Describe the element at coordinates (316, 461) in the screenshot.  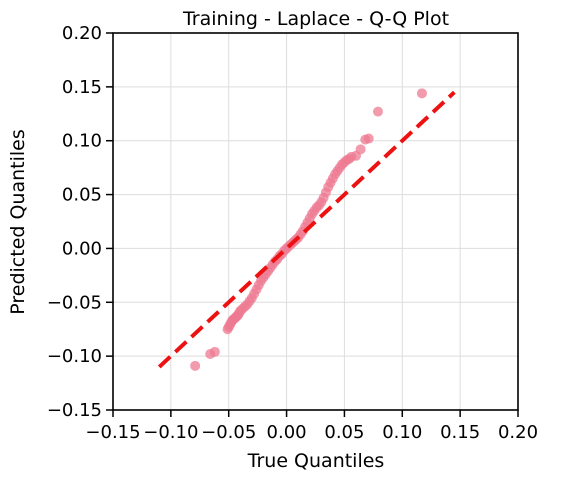
I see `x-axis-title: True Quantiles` at that location.